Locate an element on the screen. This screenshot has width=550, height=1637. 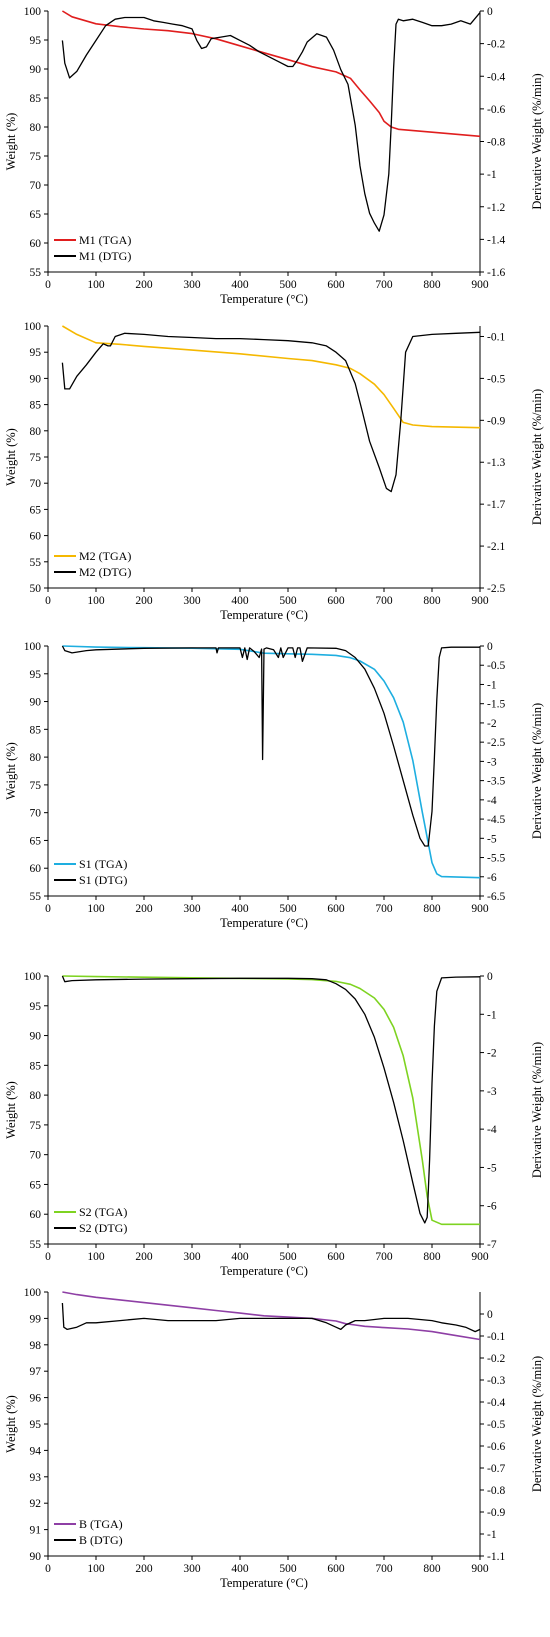
y-tick-label: 99 is located at coordinates (36, 1319).